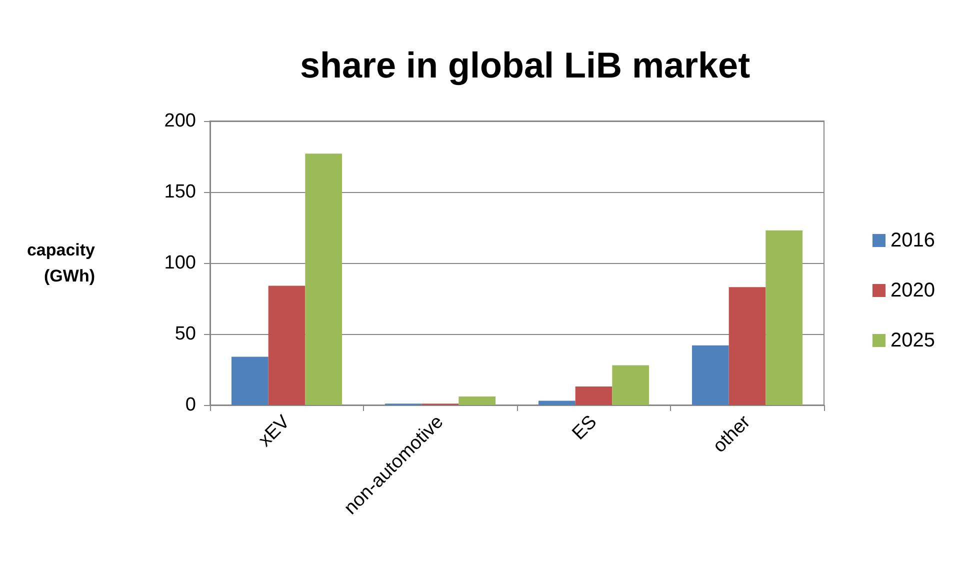  I want to click on legend-label: 2016, so click(913, 241).